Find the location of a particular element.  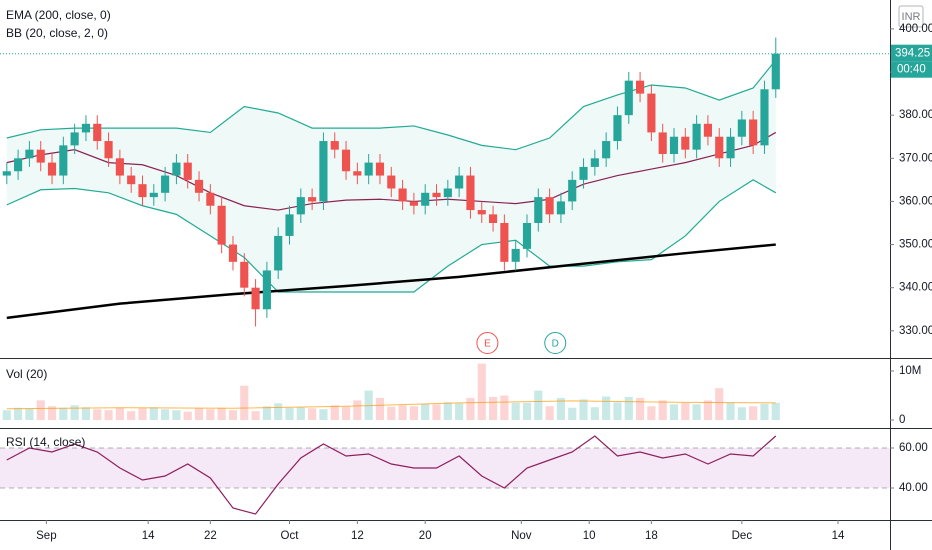

ema-line is located at coordinates (391, 281).